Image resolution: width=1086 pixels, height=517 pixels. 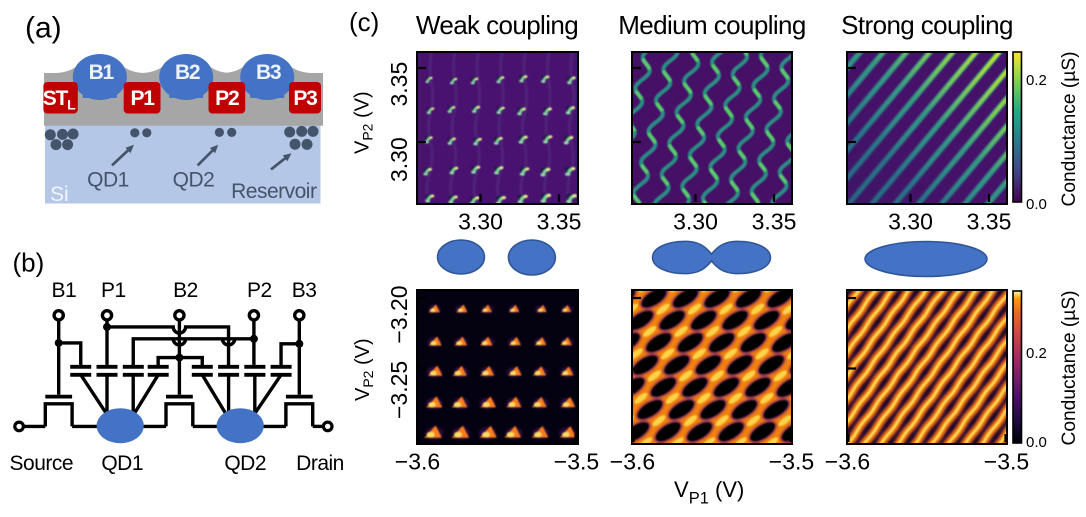 What do you see at coordinates (399, 390) in the screenshot?
I see `svg-text: −3.25` at bounding box center [399, 390].